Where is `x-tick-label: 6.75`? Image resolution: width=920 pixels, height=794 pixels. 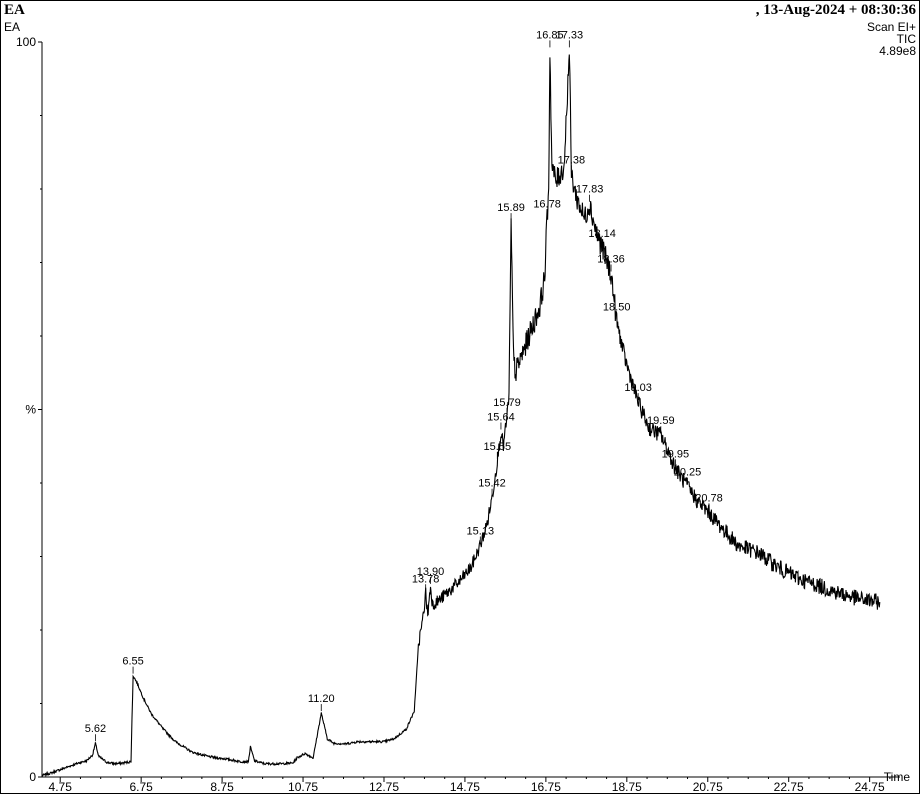 x-tick-label: 6.75 is located at coordinates (141, 787).